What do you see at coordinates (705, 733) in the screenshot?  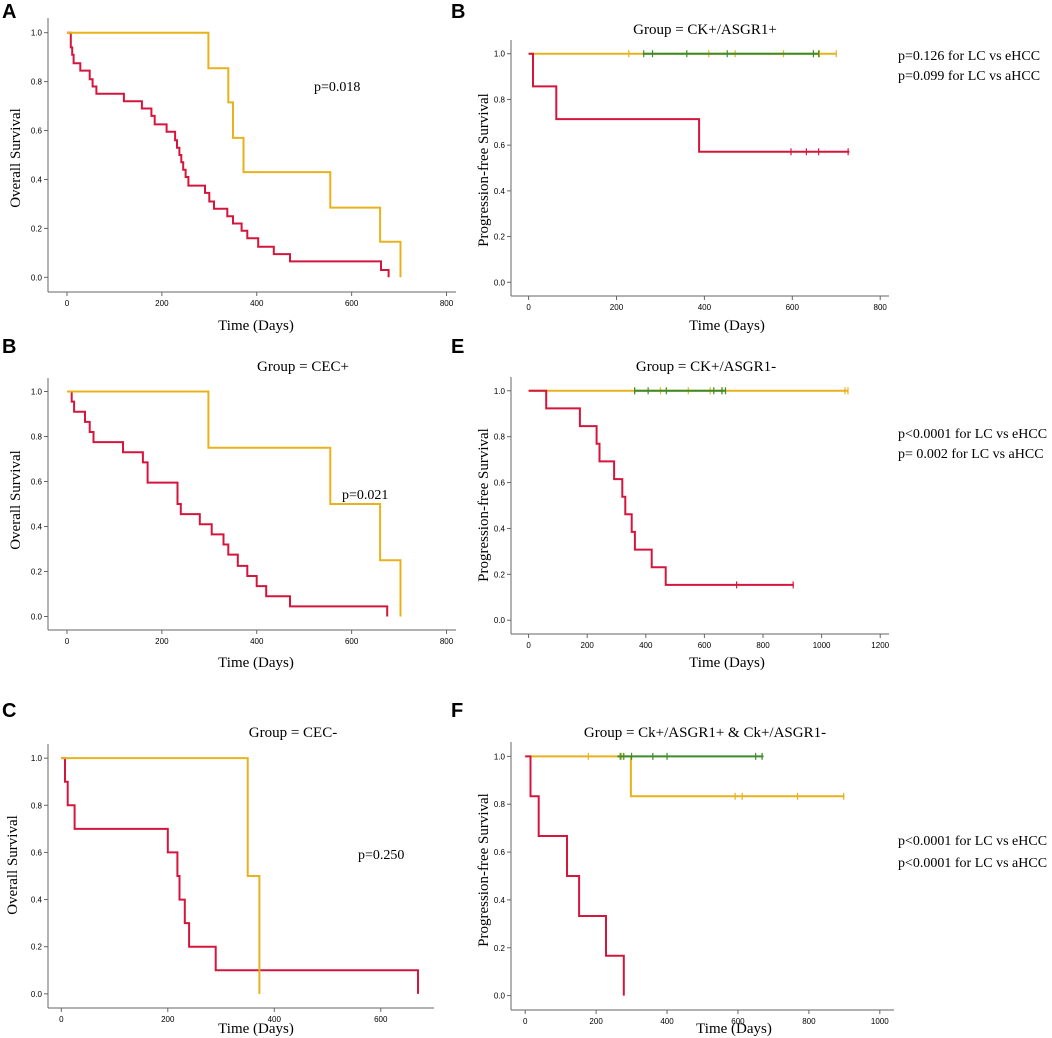 I see `chart-title: Group = Ck+/ASGR1+ & Ck+/ASGR1-` at bounding box center [705, 733].